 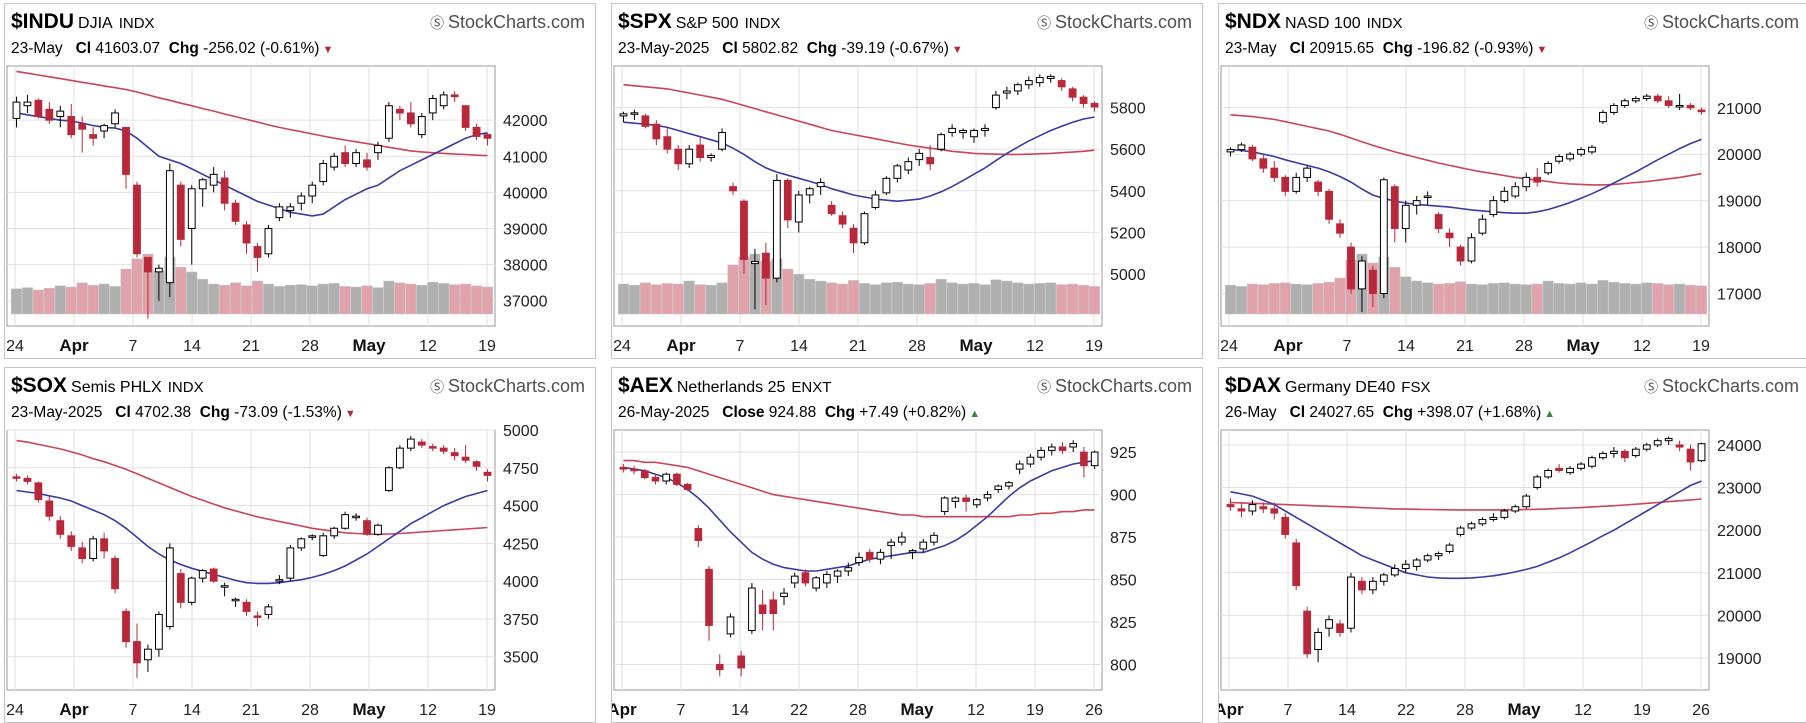 I want to click on y-tick-label: 41000, so click(x=525, y=157).